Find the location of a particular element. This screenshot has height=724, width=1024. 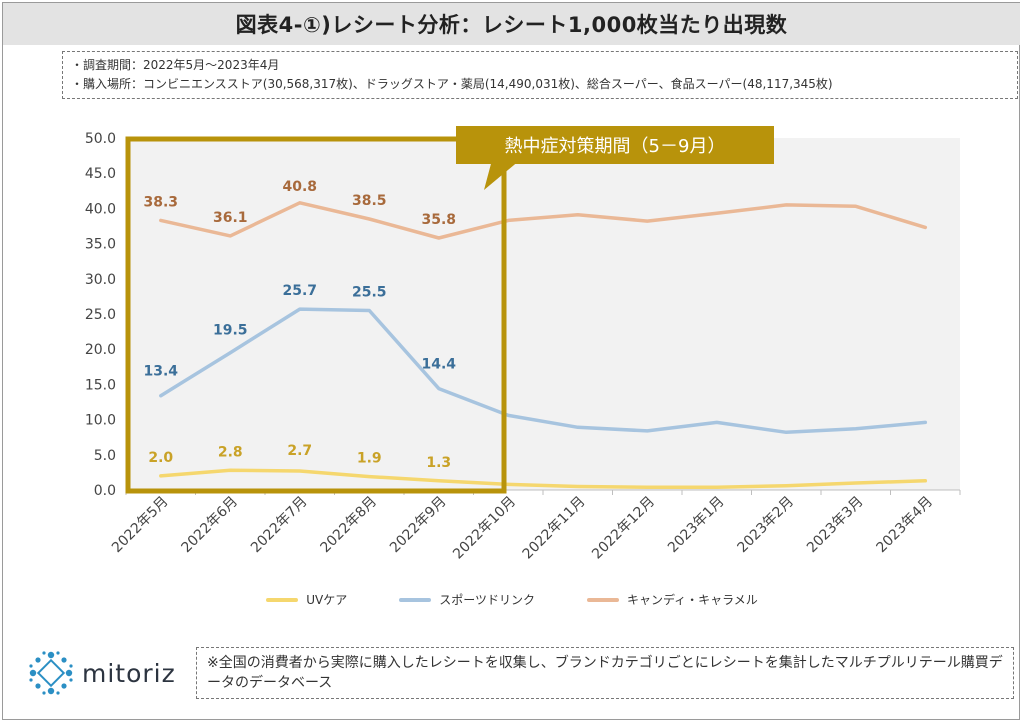

y-tick-label: 25.0 is located at coordinates (100, 315).